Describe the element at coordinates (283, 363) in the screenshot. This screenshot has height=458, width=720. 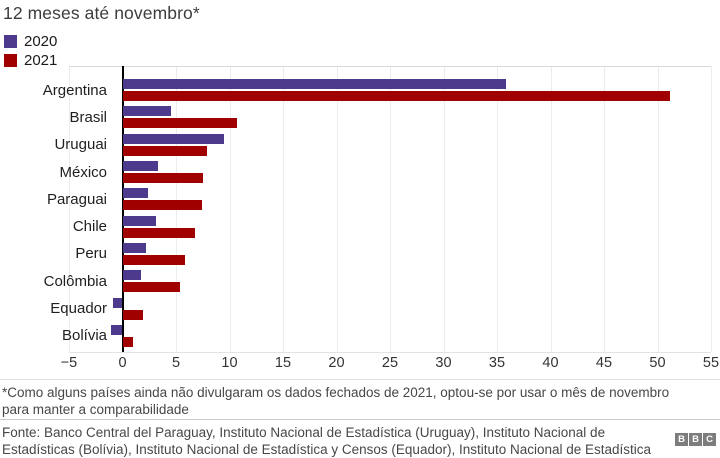
I see `x-tick-label-15: 15` at that location.